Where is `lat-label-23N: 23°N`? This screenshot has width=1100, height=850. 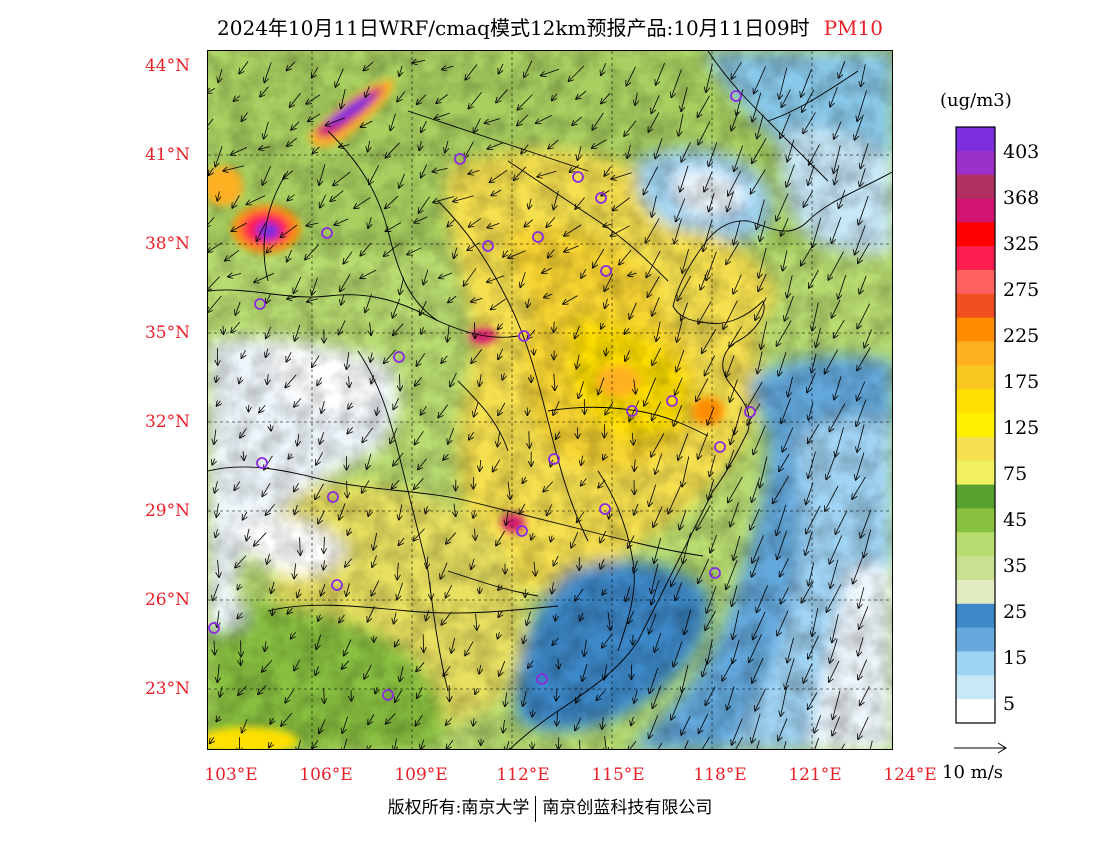 lat-label-23N: 23°N is located at coordinates (167, 689).